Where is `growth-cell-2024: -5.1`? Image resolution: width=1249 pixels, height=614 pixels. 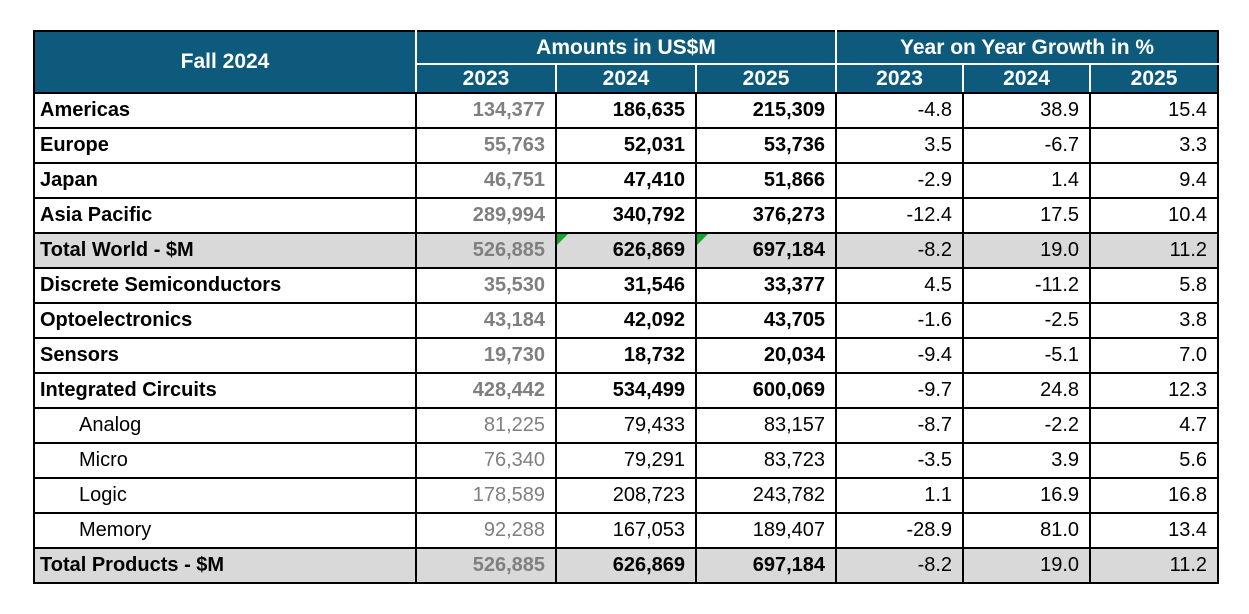 growth-cell-2024: -5.1 is located at coordinates (1027, 355).